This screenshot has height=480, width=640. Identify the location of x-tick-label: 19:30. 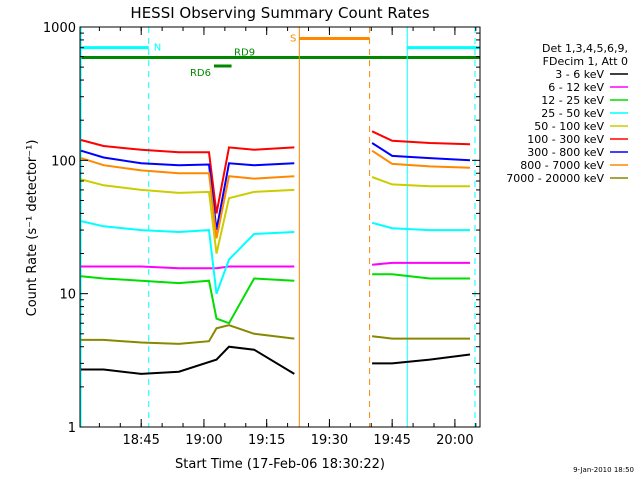
(329, 440).